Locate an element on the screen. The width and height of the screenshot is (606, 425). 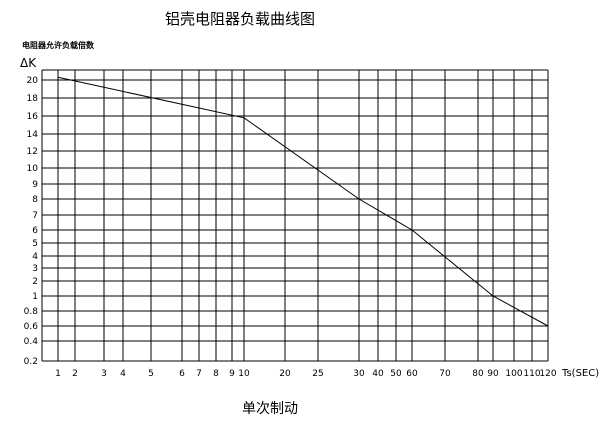
x-tick-label: 40 is located at coordinates (378, 374).